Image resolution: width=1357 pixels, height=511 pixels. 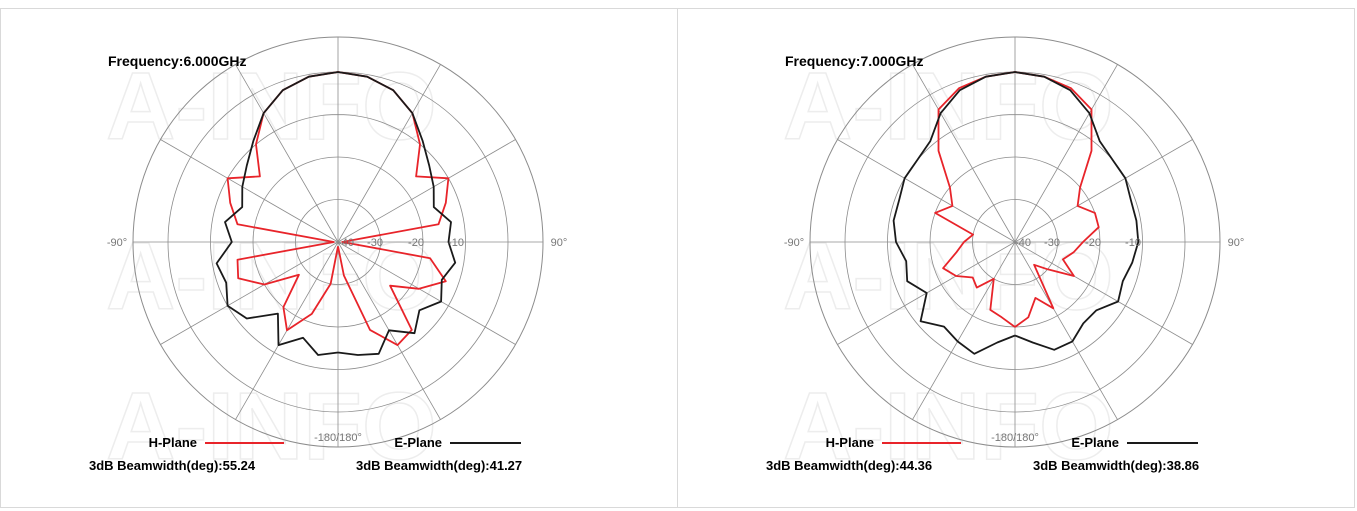 I want to click on chart-title: Frequency:7.000GHz, so click(x=854, y=61).